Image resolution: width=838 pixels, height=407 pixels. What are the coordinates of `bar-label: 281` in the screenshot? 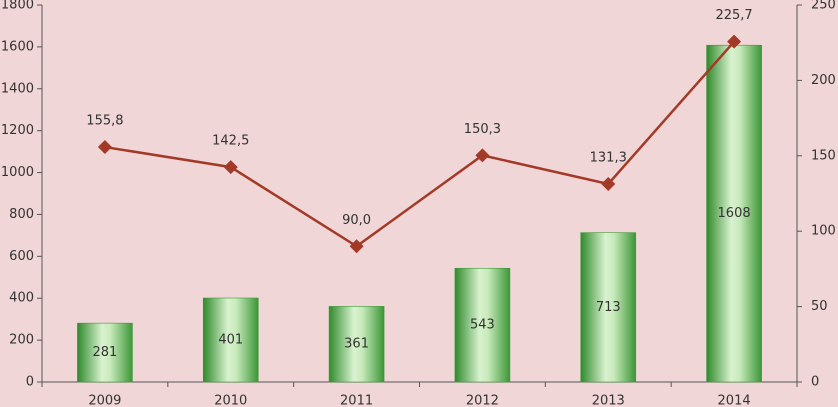 It's located at (105, 352).